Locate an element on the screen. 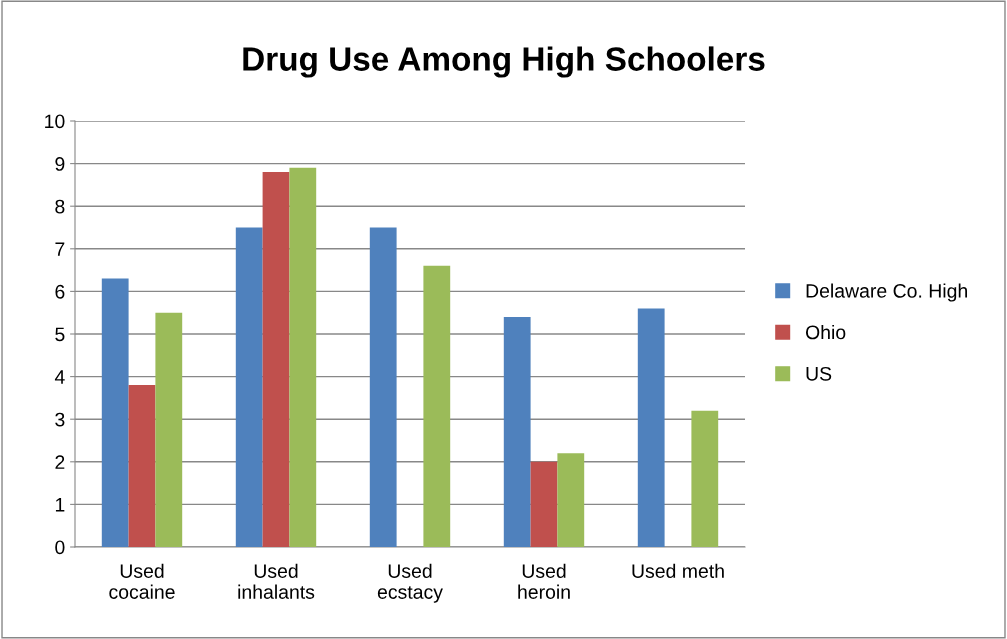  legend-label: Ohio is located at coordinates (825, 332).